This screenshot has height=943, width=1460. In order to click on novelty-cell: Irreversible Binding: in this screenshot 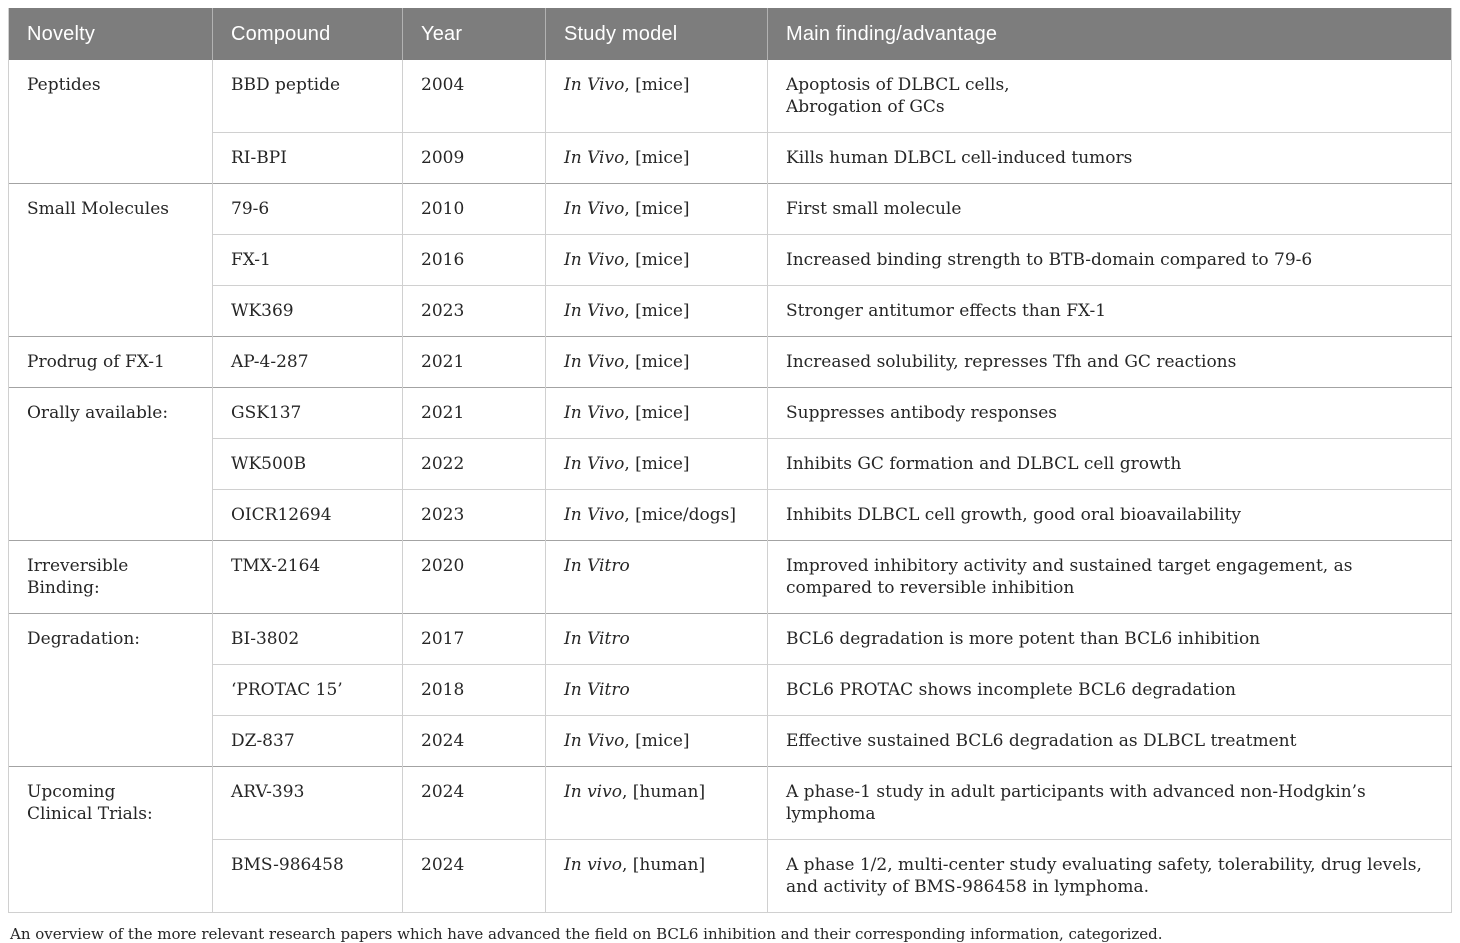, I will do `click(110, 577)`.